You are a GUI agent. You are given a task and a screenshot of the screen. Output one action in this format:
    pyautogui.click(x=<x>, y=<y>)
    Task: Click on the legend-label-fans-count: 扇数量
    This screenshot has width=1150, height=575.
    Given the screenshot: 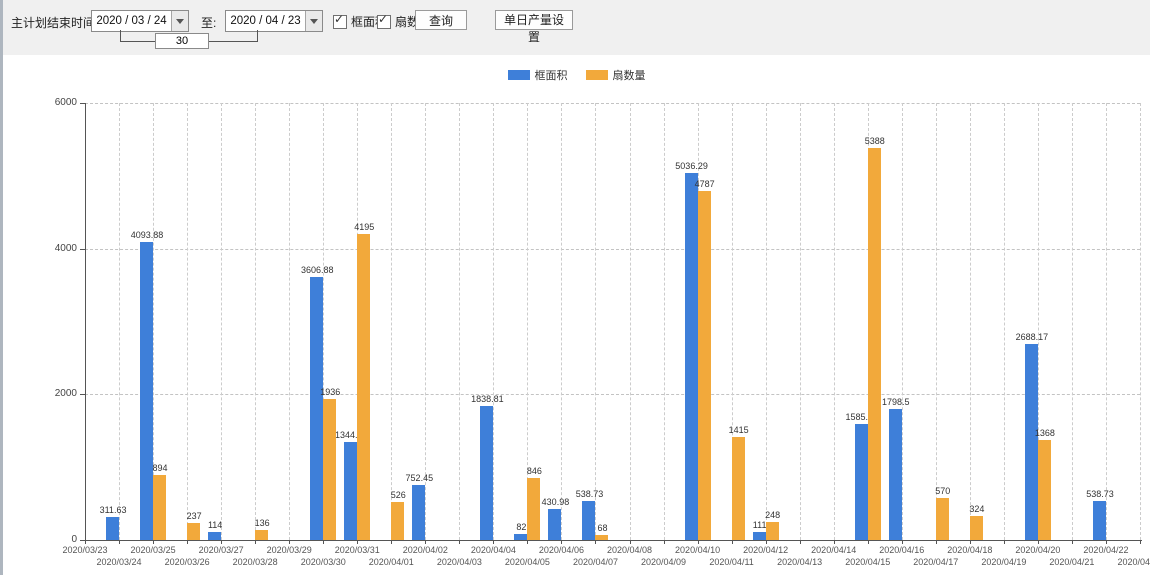 What is the action you would take?
    pyautogui.click(x=629, y=76)
    